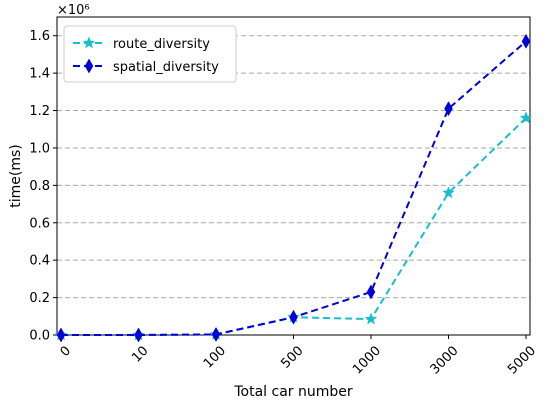 The width and height of the screenshot is (550, 402). What do you see at coordinates (161, 44) in the screenshot?
I see `legend-label-route_diversity: route_diversity` at bounding box center [161, 44].